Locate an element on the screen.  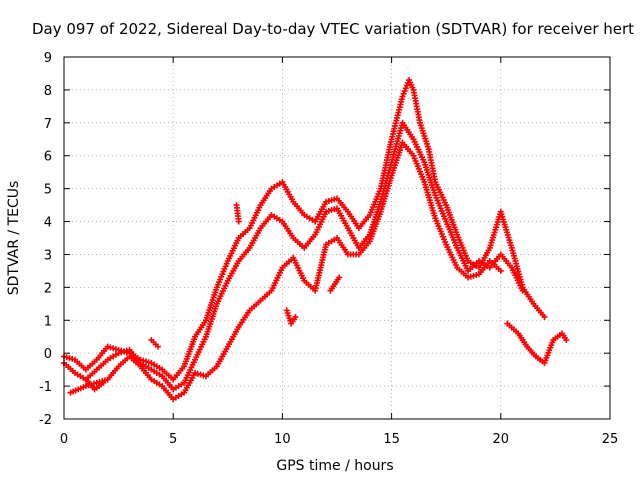
x-tick-label: 20 is located at coordinates (501, 439).